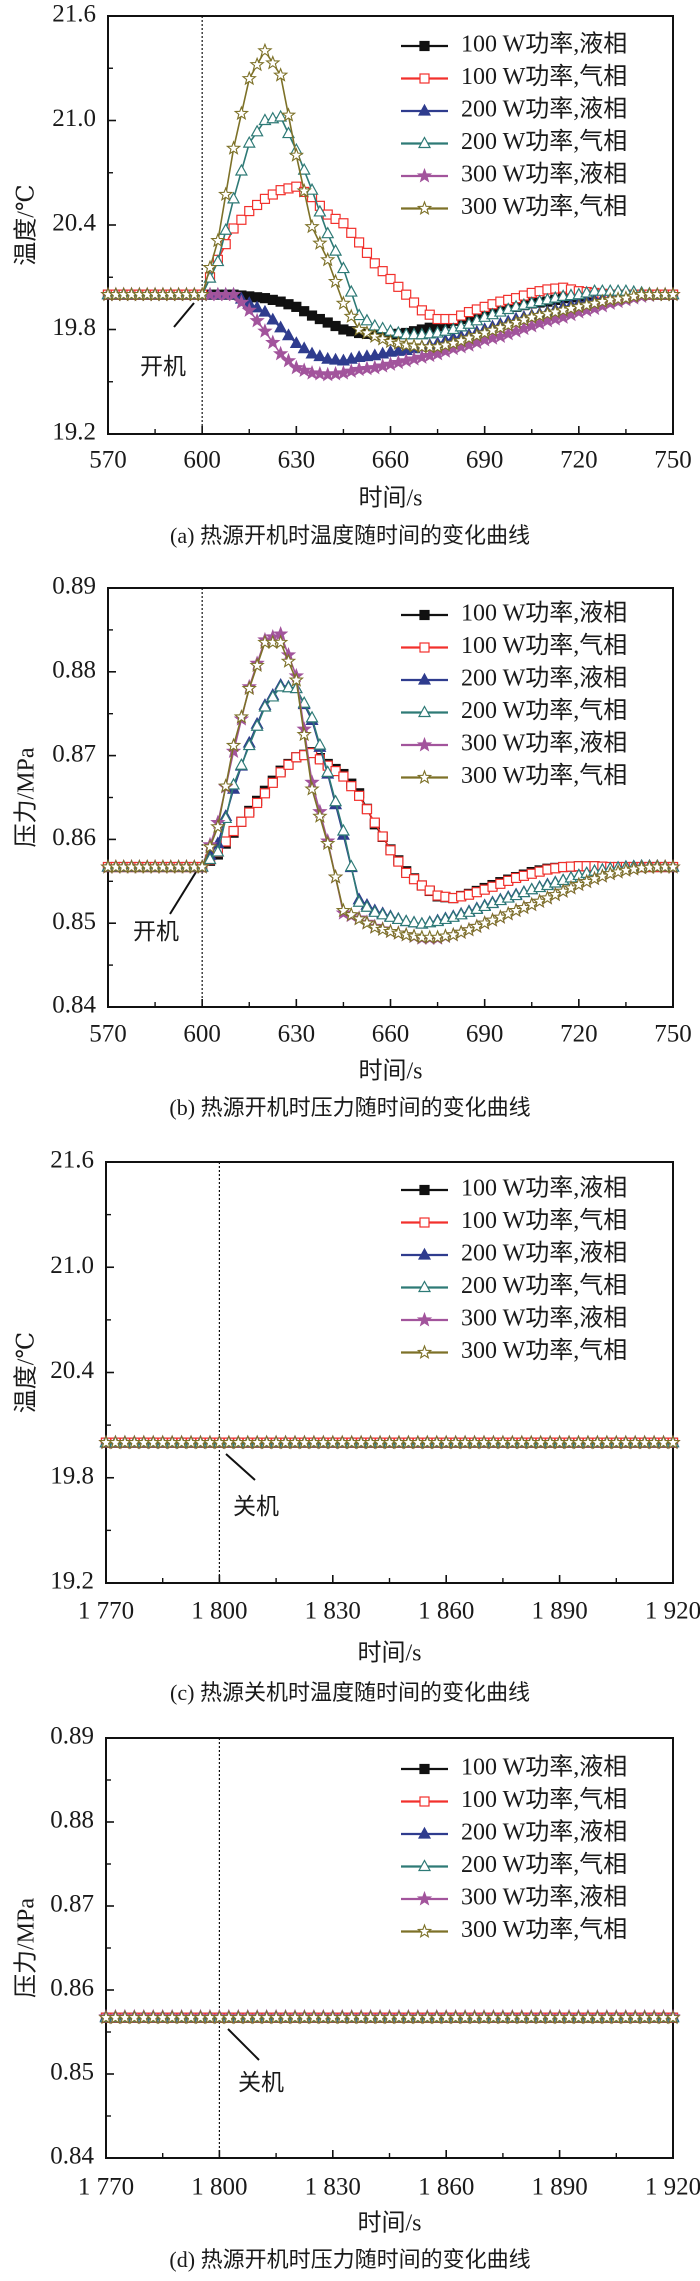  What do you see at coordinates (219, 2187) in the screenshot?
I see `x-tick-label: 1 800` at bounding box center [219, 2187].